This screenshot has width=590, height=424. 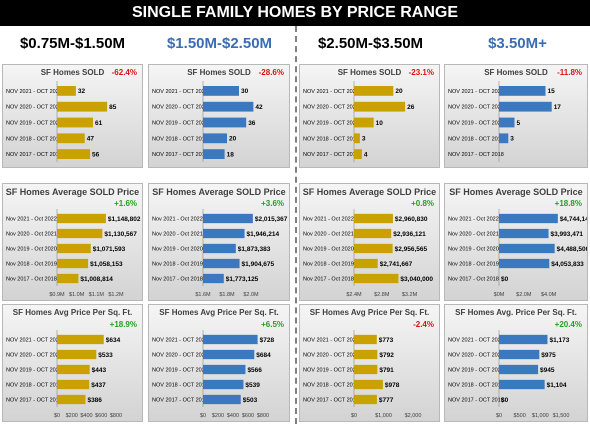 What do you see at coordinates (77, 295) in the screenshot?
I see `tick-label: $1.0M` at bounding box center [77, 295].